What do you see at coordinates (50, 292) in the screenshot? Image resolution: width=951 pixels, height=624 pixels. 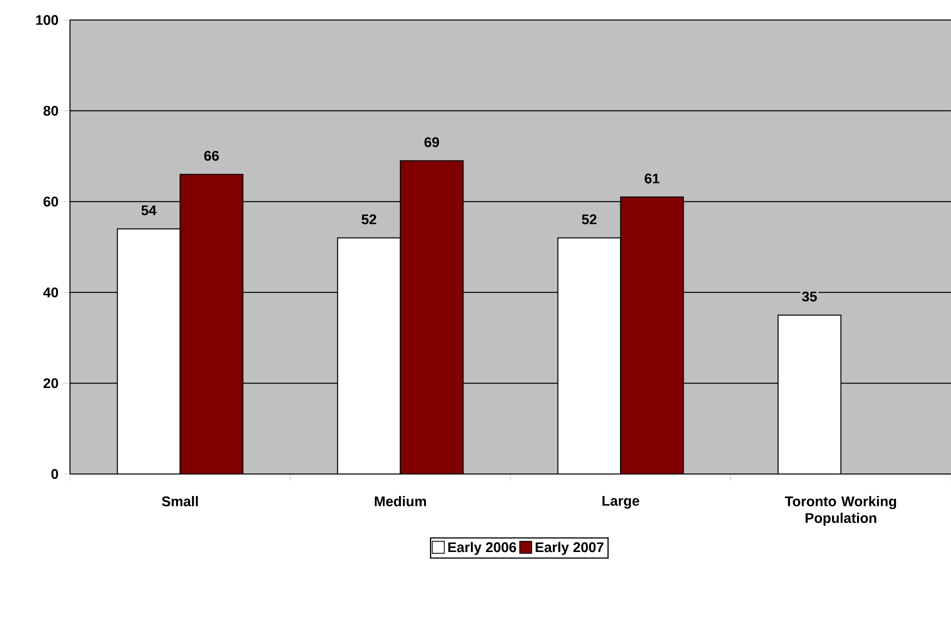 I see `y-tick-label: 40` at bounding box center [50, 292].